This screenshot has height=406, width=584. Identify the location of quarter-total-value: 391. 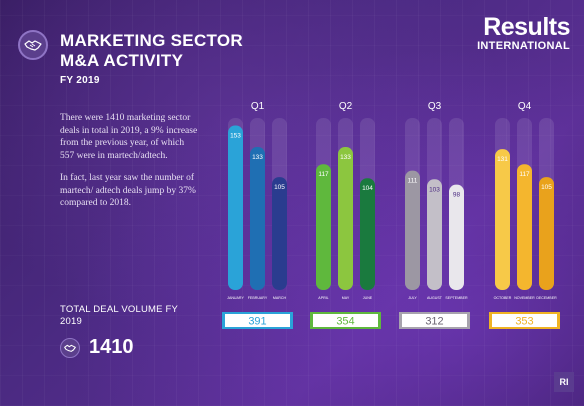
(257, 322).